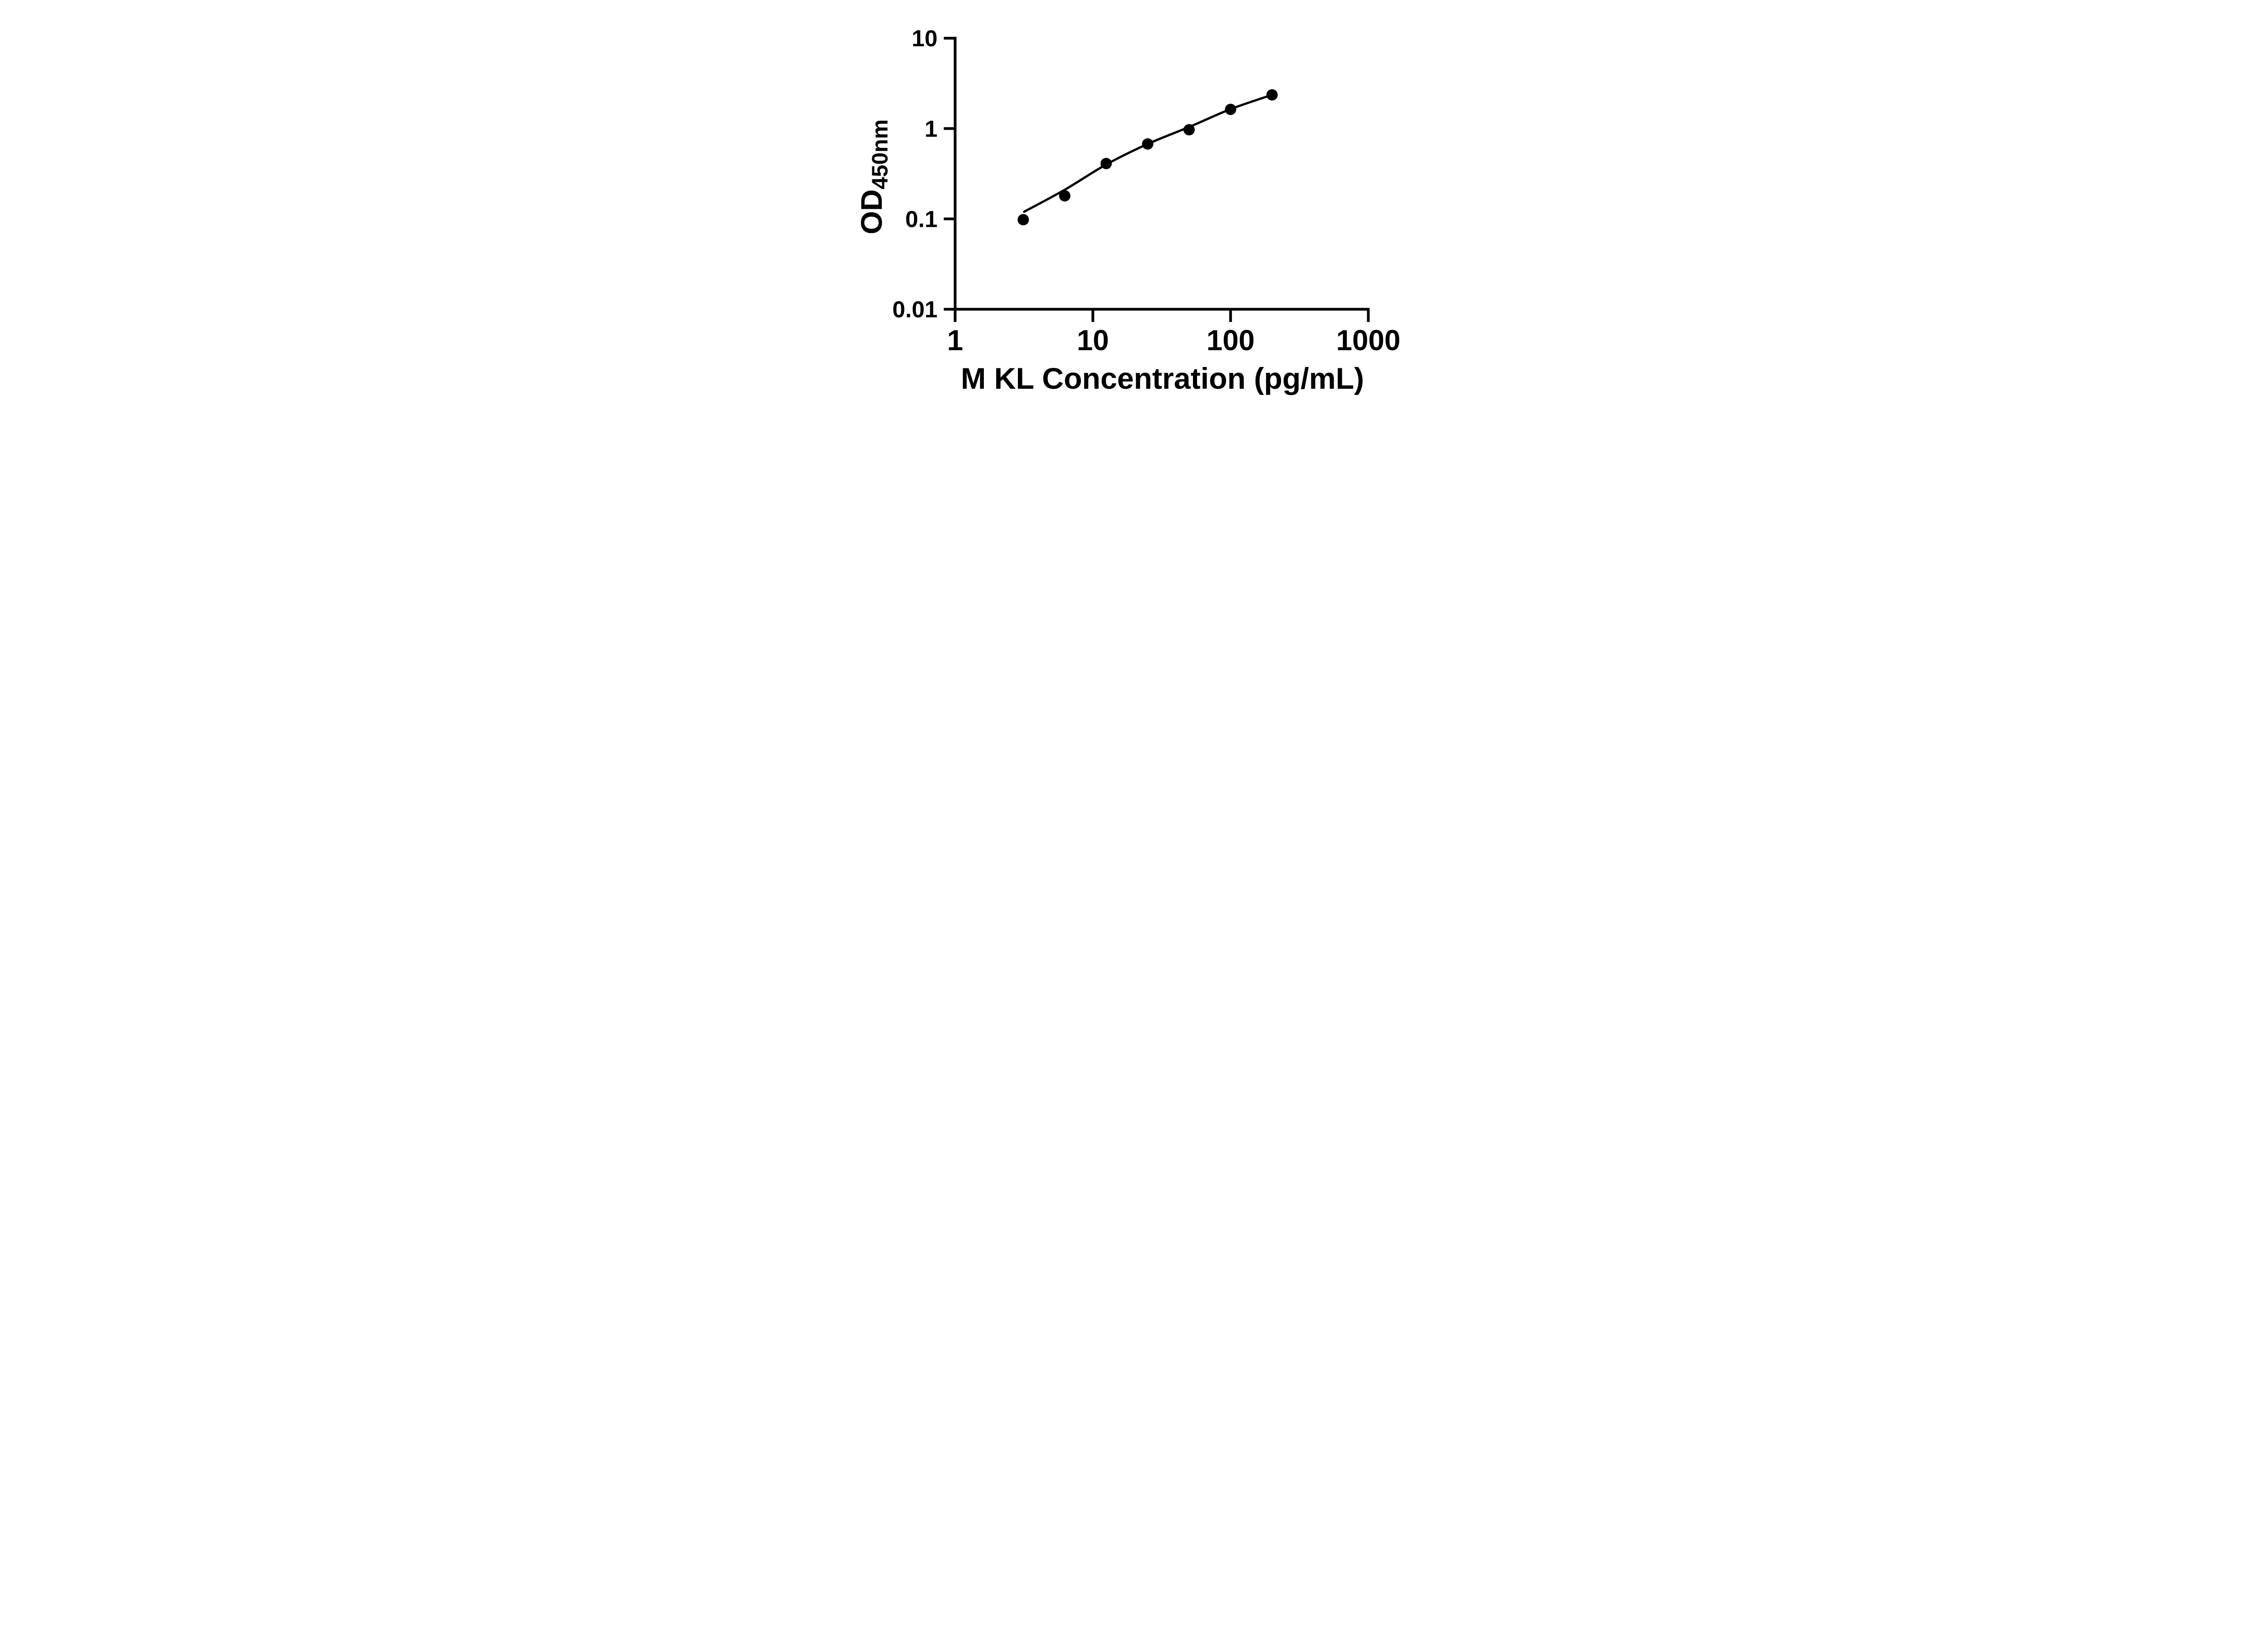 The width and height of the screenshot is (2268, 1633). What do you see at coordinates (924, 38) in the screenshot?
I see `y-tick-label-10: 10` at bounding box center [924, 38].